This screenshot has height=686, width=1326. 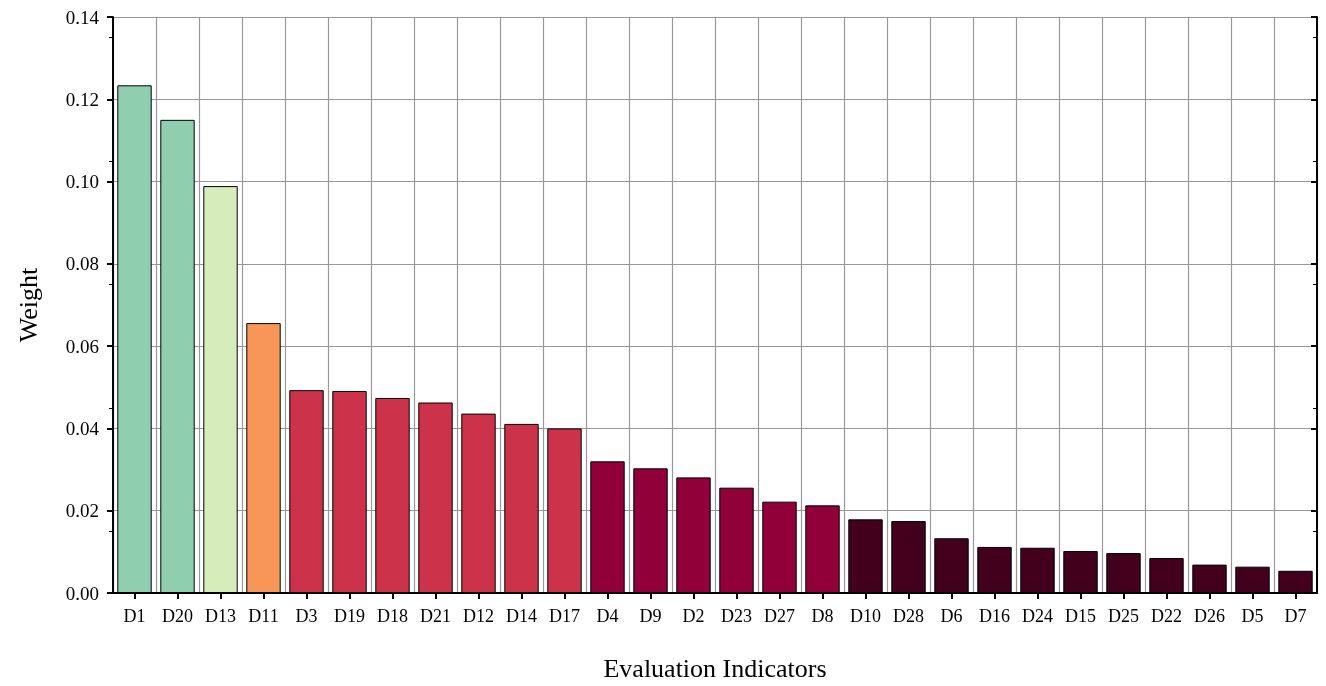 What do you see at coordinates (908, 616) in the screenshot?
I see `x-tick-label: D28` at bounding box center [908, 616].